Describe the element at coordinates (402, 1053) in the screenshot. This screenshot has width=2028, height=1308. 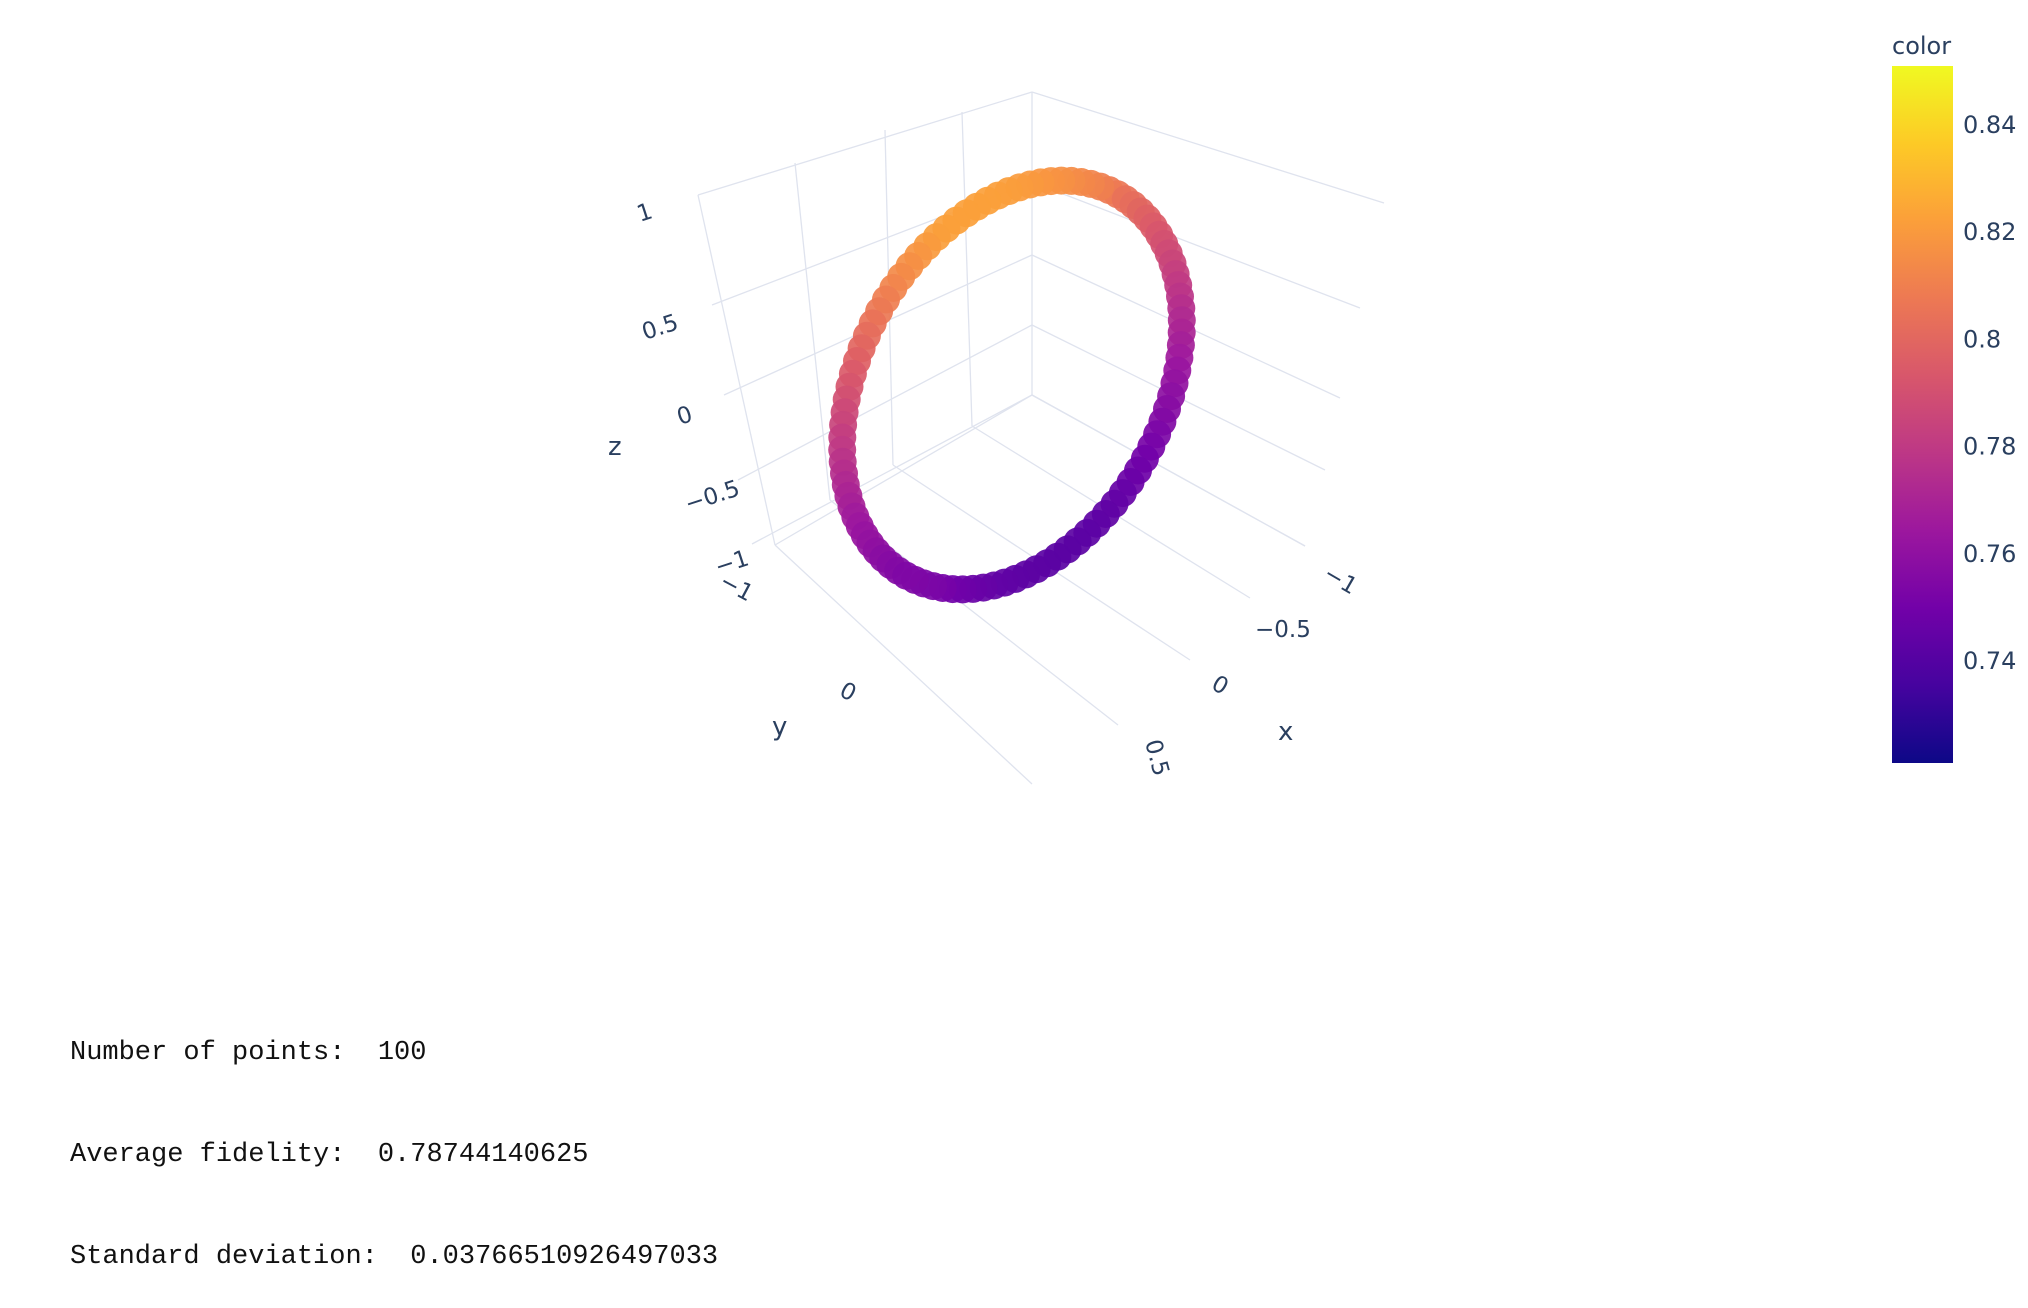
I see `output-value: 100` at that location.